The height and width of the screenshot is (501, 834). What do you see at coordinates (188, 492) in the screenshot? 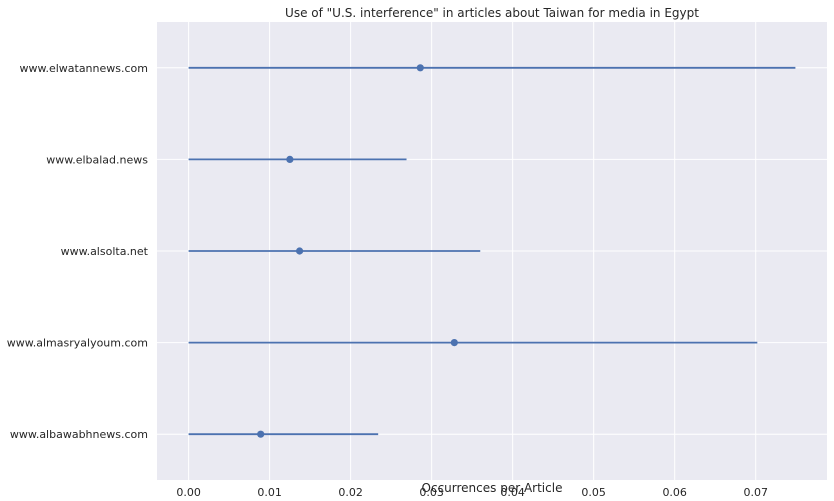
I see `x-tick-label: 0.00` at bounding box center [188, 492].